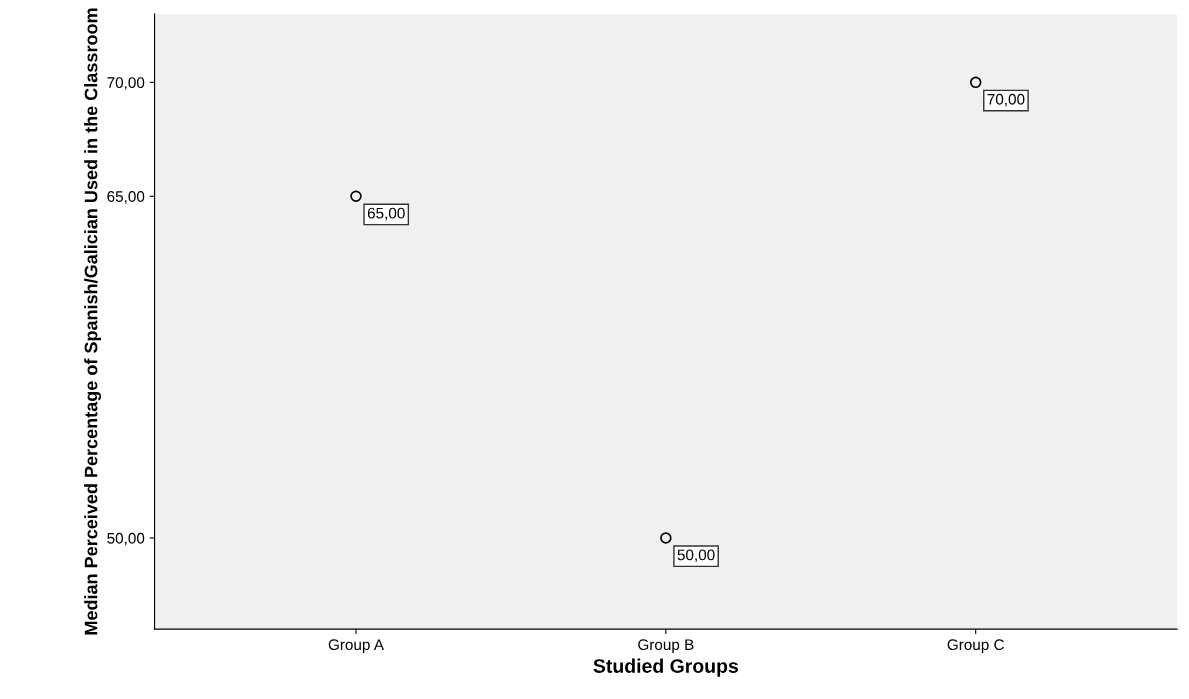 The height and width of the screenshot is (699, 1189). I want to click on y-tick-label: 70,00, so click(126, 83).